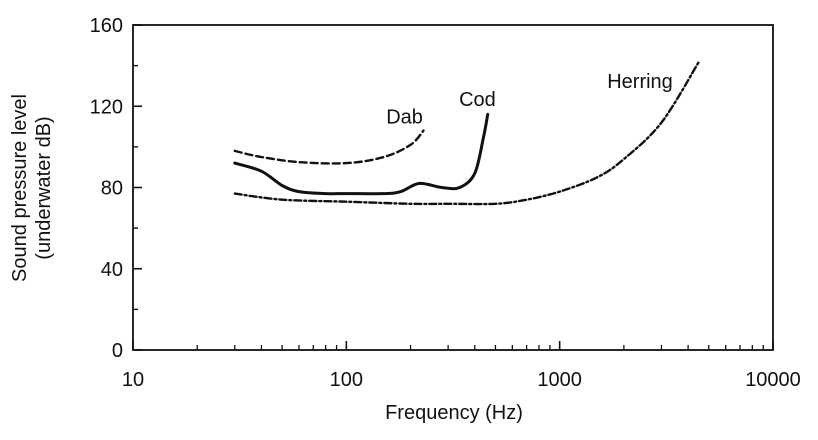  What do you see at coordinates (106, 107) in the screenshot?
I see `y-tick-label: 120` at bounding box center [106, 107].